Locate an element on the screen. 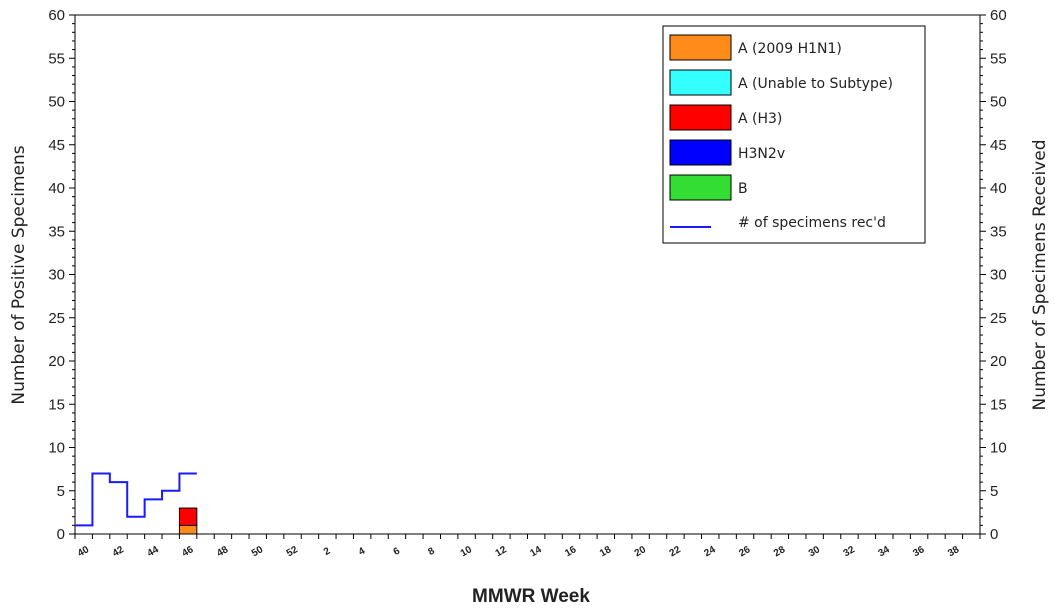  y-tick-label-left: 10 is located at coordinates (56, 448).